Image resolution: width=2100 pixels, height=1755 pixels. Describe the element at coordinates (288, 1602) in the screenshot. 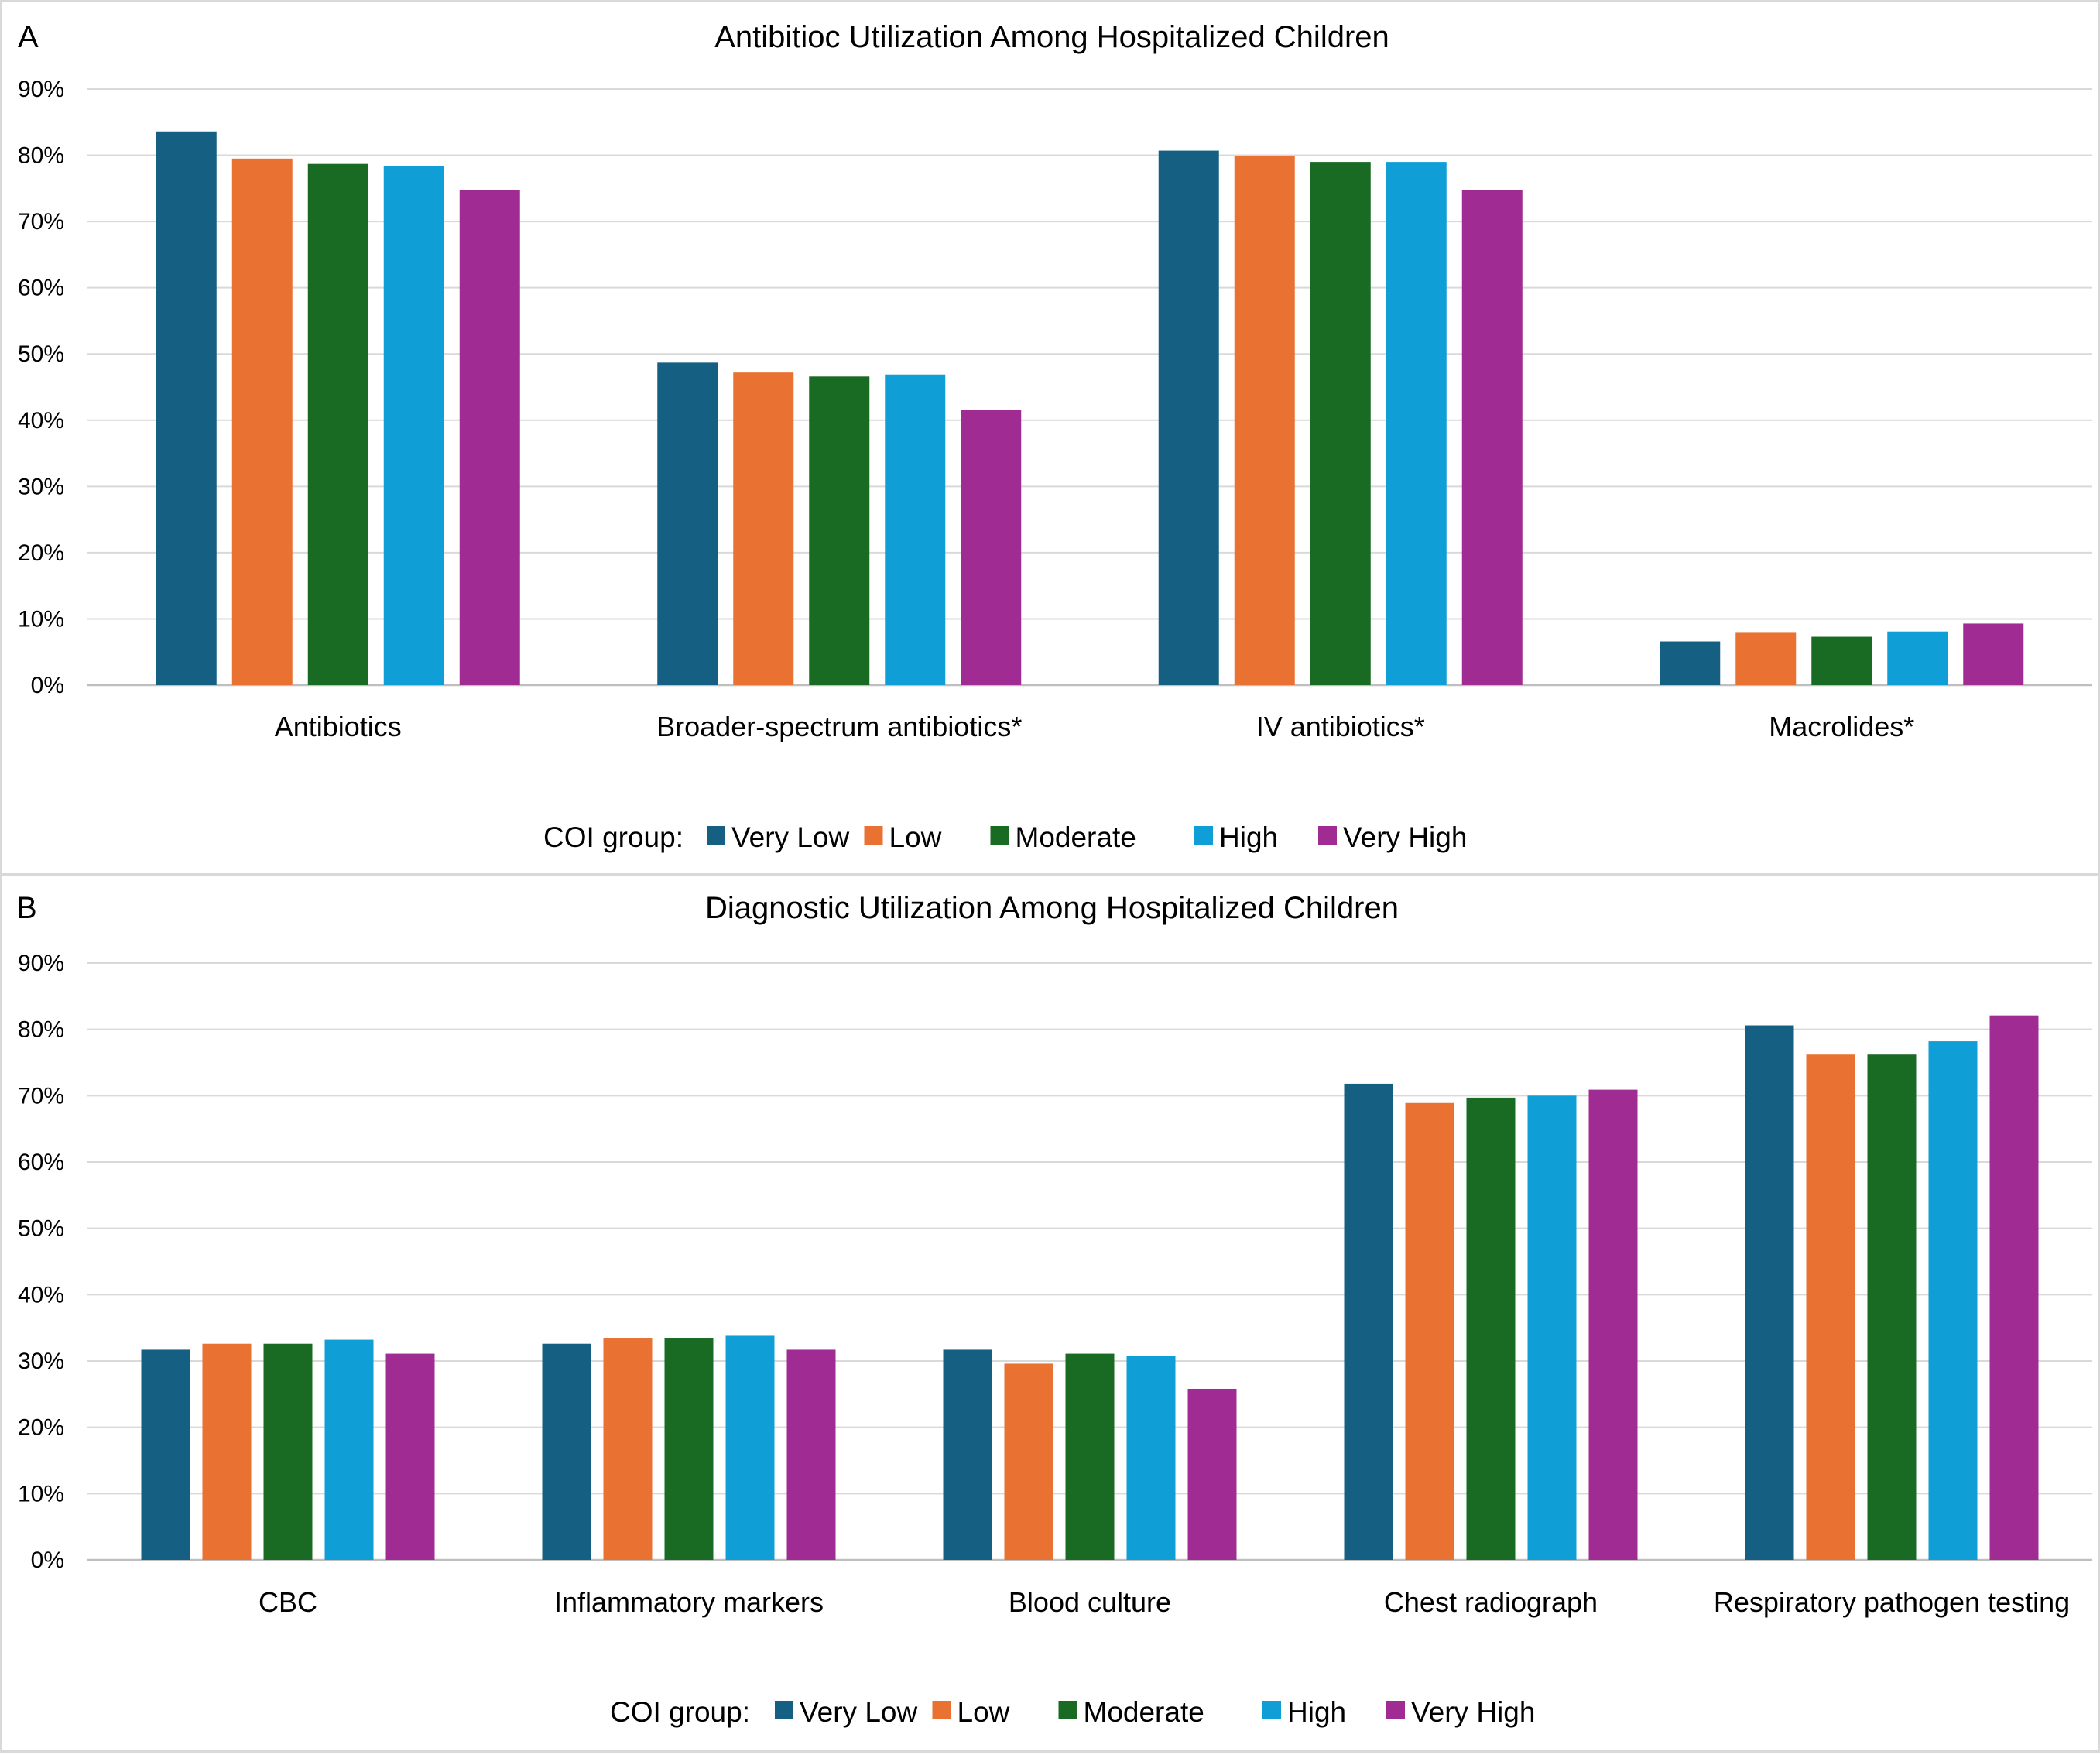

I see `category-label: CBC` at that location.